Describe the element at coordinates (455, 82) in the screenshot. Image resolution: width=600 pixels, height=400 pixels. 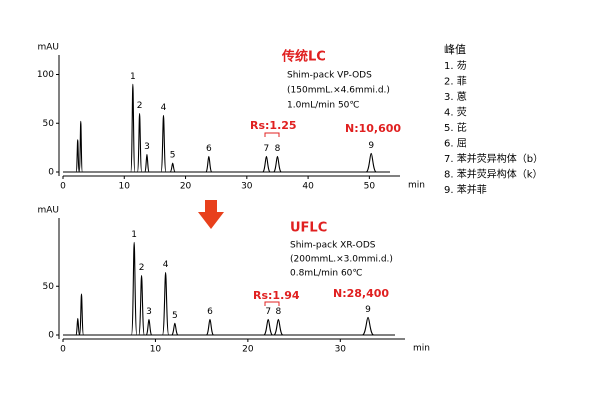
I see `legend-item: 2. 菲` at that location.